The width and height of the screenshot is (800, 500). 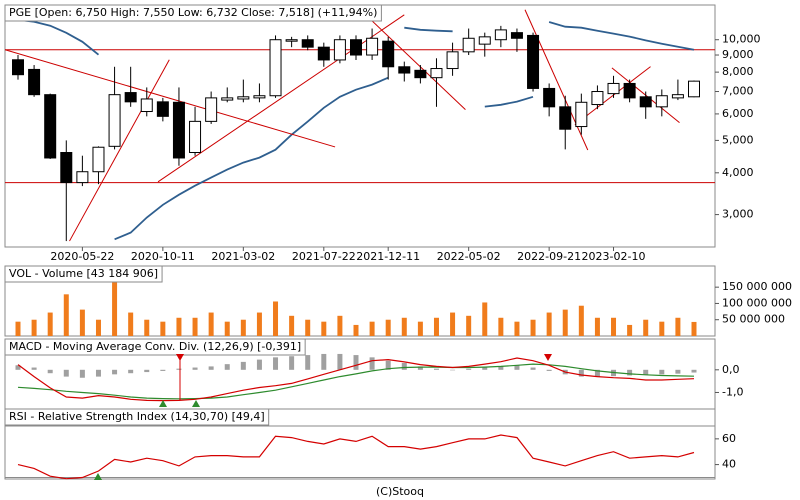 I want to click on y-tick-label: 50 000 000, so click(x=753, y=319).